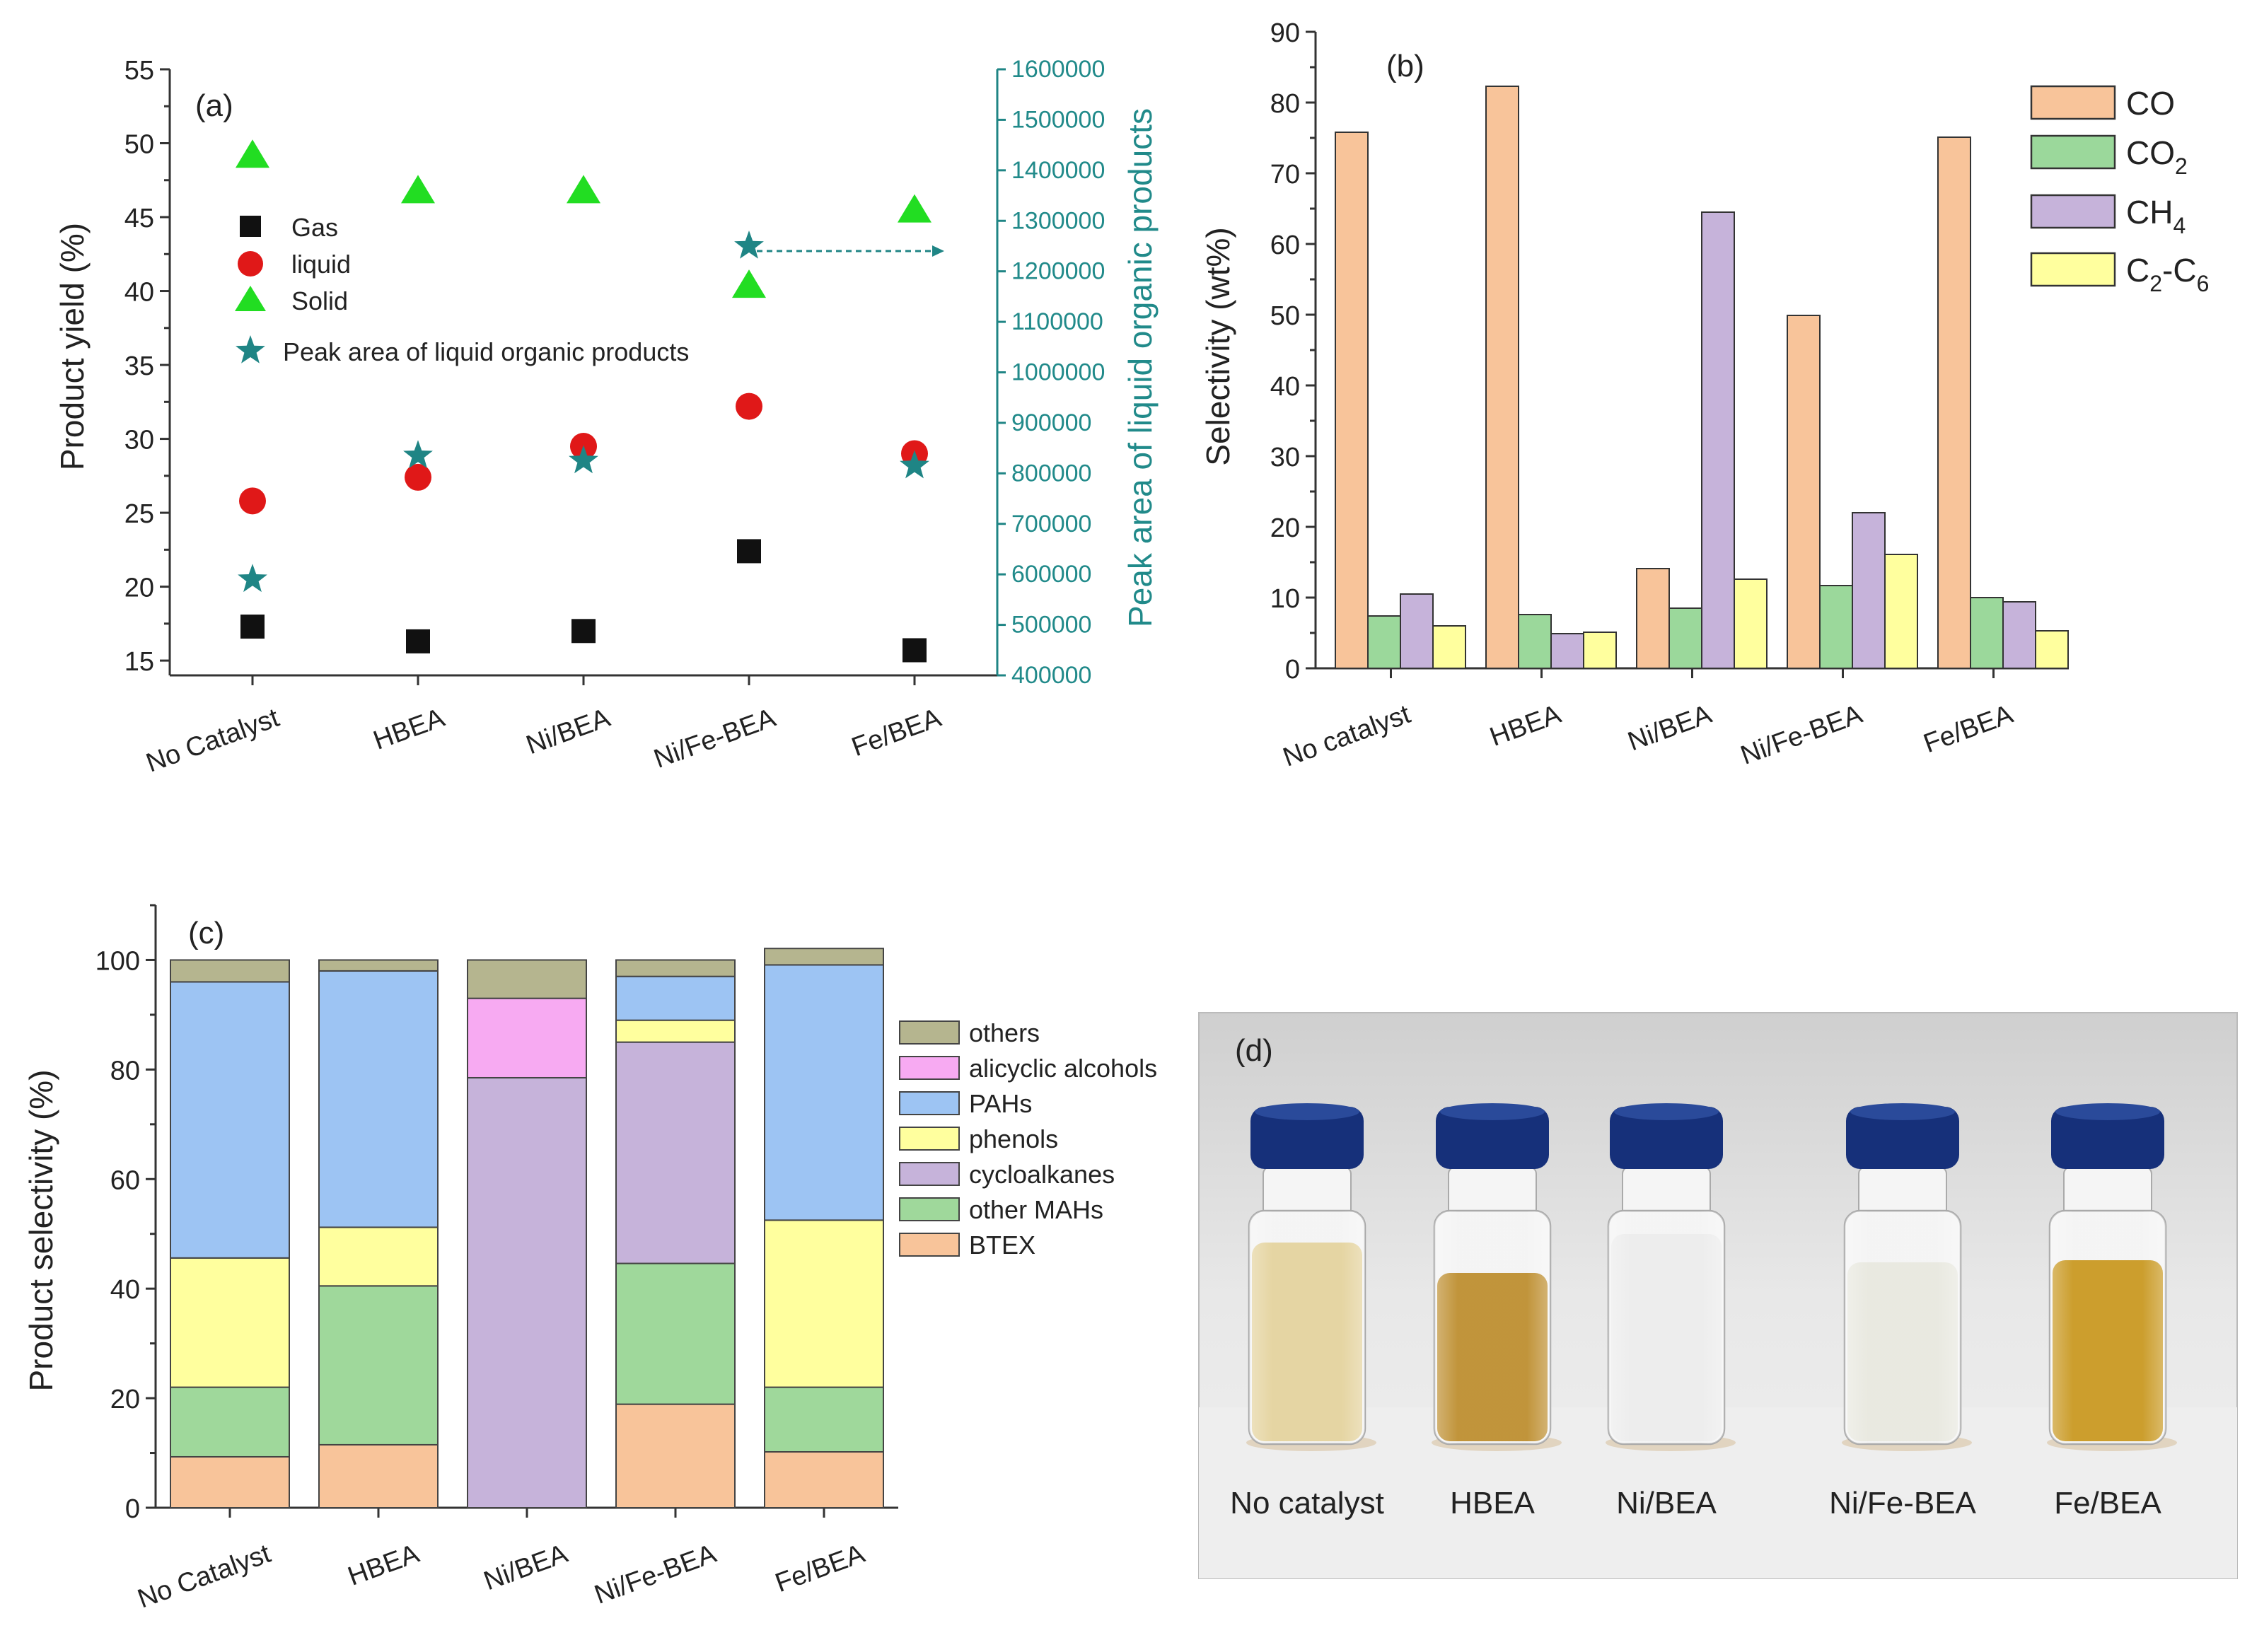  What do you see at coordinates (125, 1071) in the screenshot?
I see `panel-c-ytick-label: 80` at bounding box center [125, 1071].